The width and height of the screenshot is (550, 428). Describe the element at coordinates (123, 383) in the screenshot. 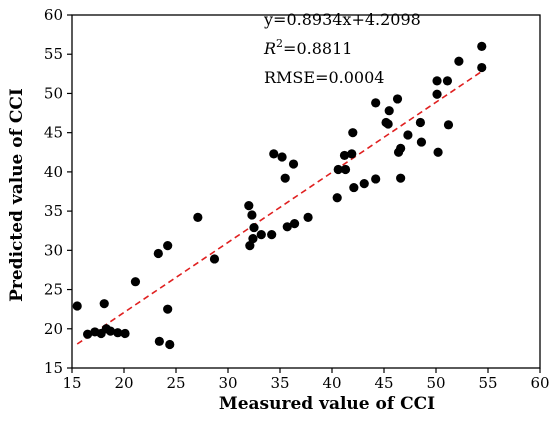

I see `x-tick-label: 20` at that location.